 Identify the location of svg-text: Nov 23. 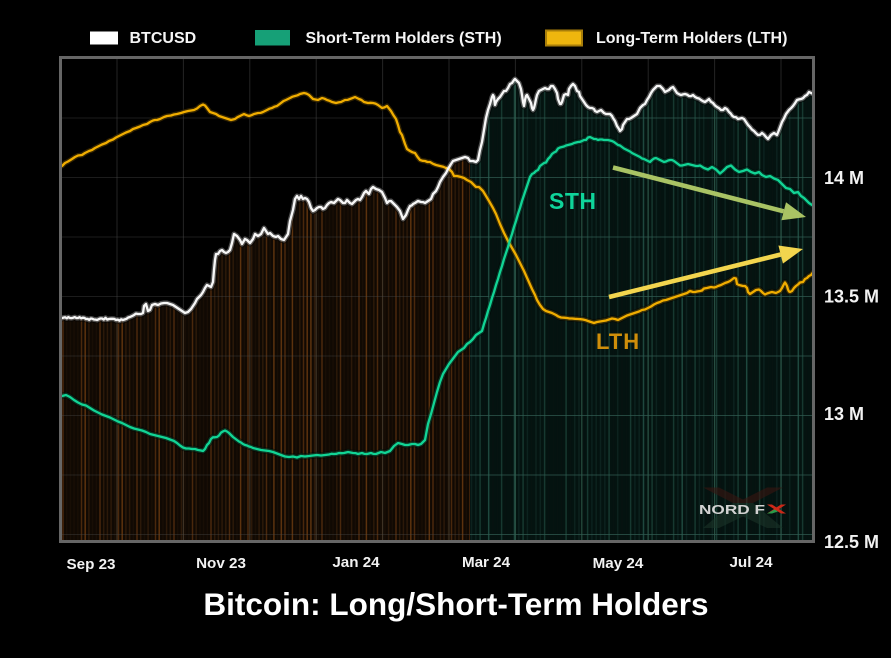
(221, 563).